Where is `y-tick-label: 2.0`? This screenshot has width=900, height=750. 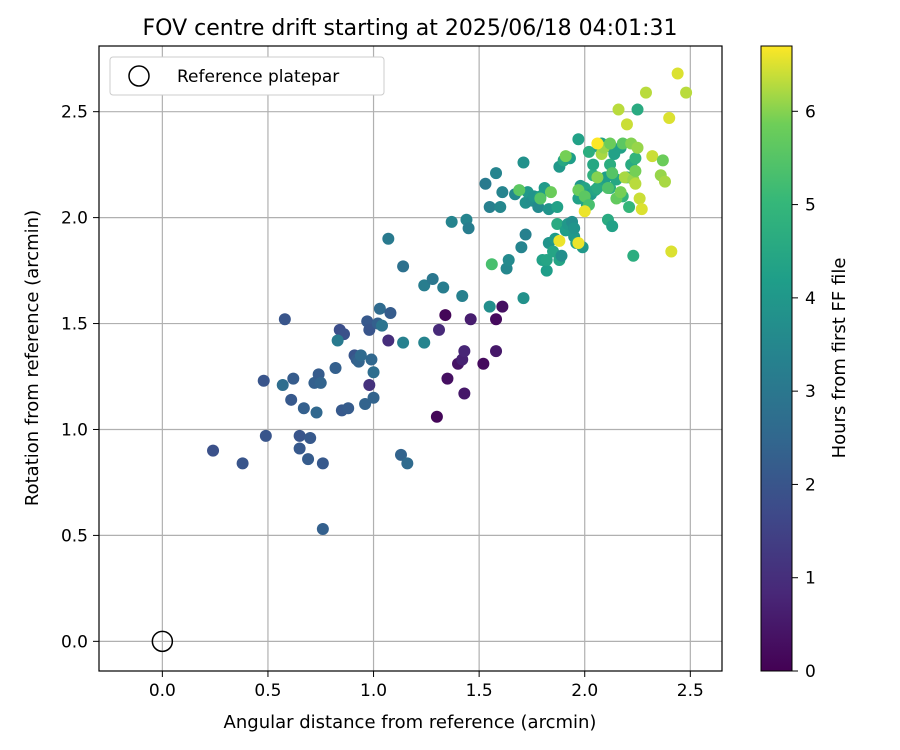
y-tick-label: 2.0 is located at coordinates (74, 219).